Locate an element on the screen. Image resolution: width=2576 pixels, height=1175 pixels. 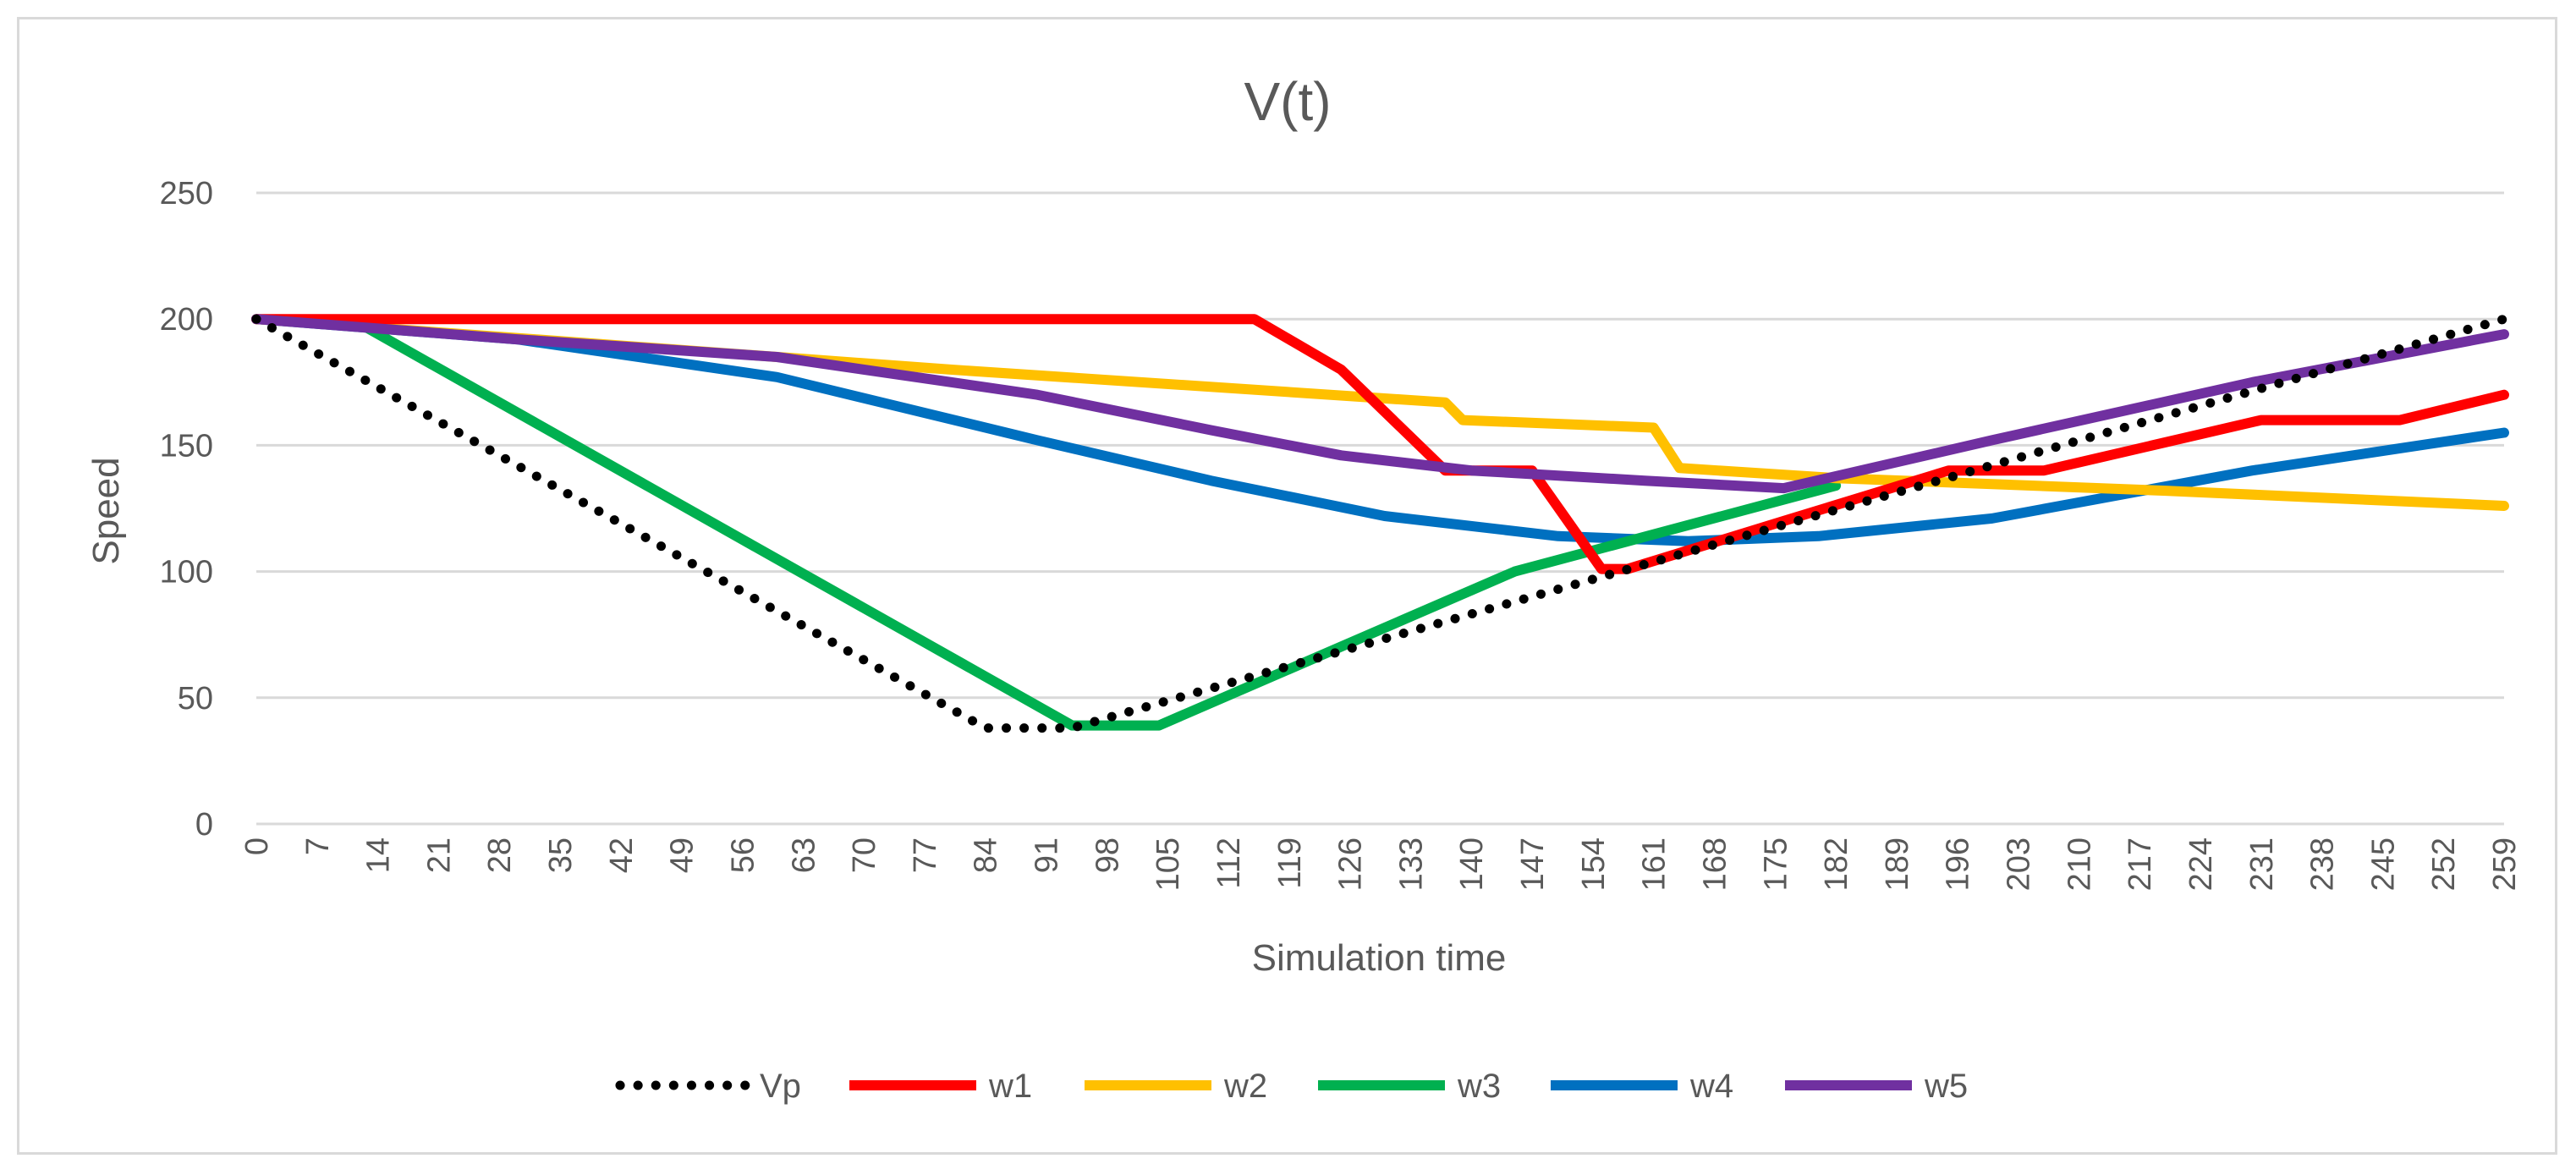
x-tick-label: 21 is located at coordinates (439, 855).